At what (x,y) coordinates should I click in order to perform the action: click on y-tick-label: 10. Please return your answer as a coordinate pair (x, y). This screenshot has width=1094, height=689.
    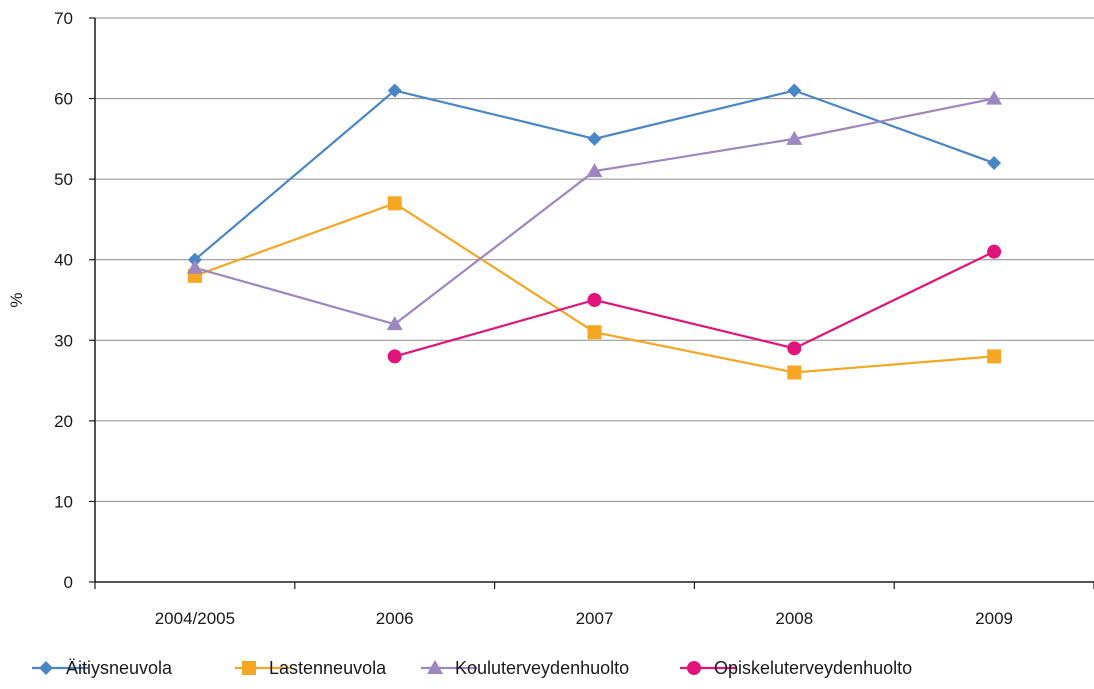
    Looking at the image, I should click on (63, 501).